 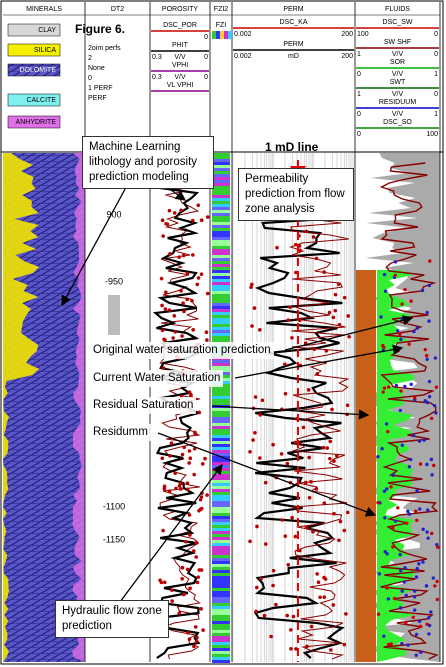 What do you see at coordinates (113, 214) in the screenshot?
I see `depth-label: 900` at bounding box center [113, 214].